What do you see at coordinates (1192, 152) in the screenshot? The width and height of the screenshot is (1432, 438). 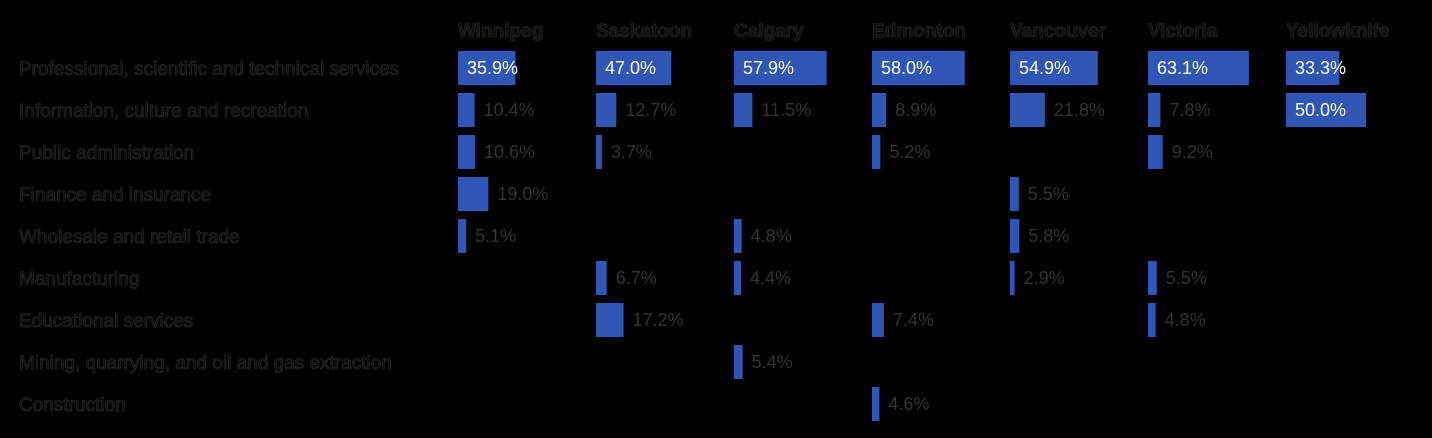 I see `value-label-victoria-public-administration: 9.2%` at bounding box center [1192, 152].